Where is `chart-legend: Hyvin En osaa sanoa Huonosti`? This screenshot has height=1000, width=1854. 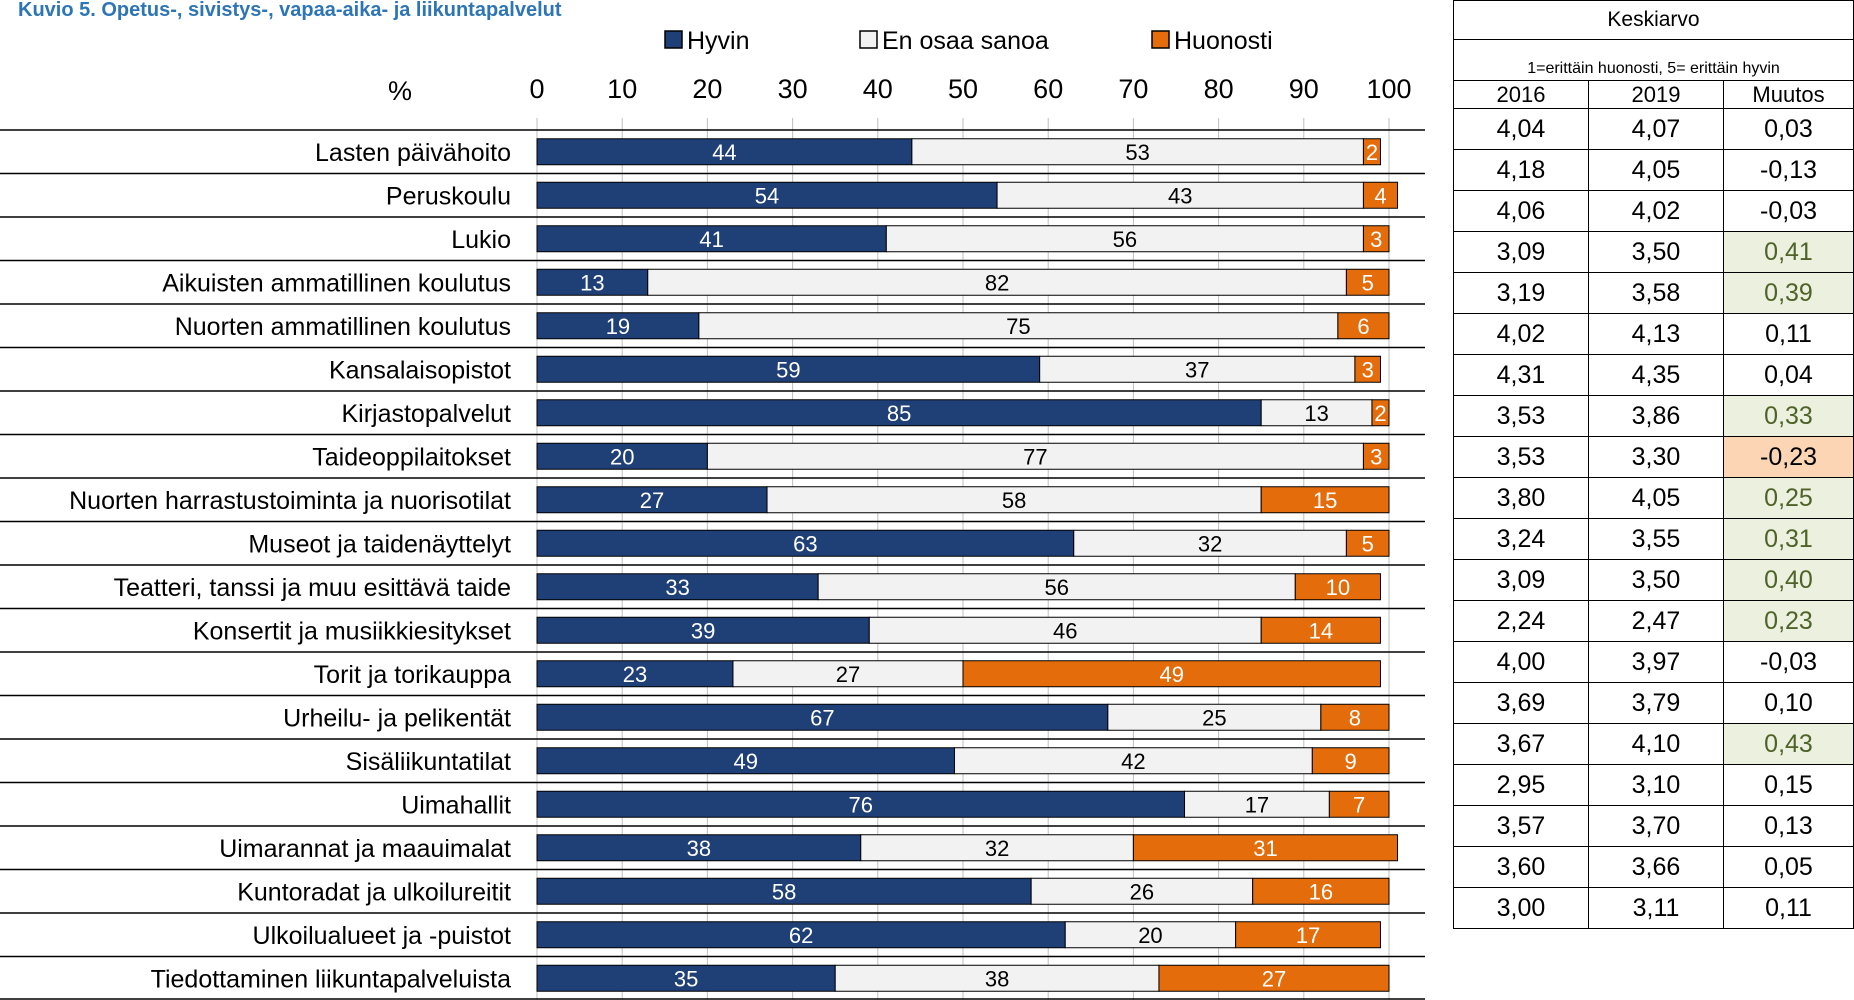
chart-legend: Hyvin En osaa sanoa Huonosti is located at coordinates (968, 41).